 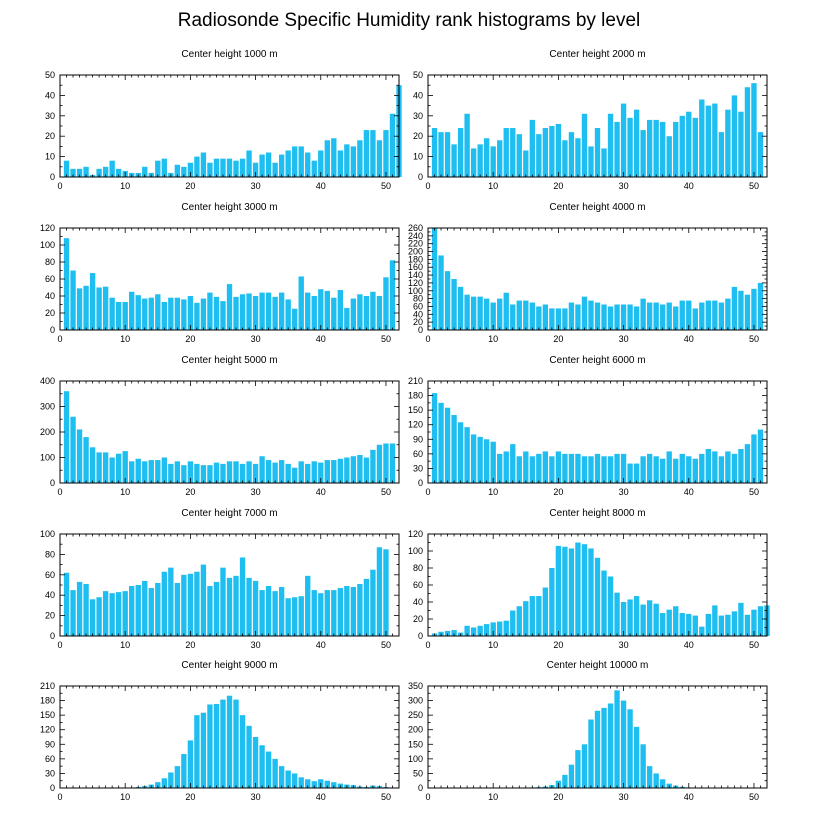 I want to click on y-tick-label: 260, so click(x=415, y=228).